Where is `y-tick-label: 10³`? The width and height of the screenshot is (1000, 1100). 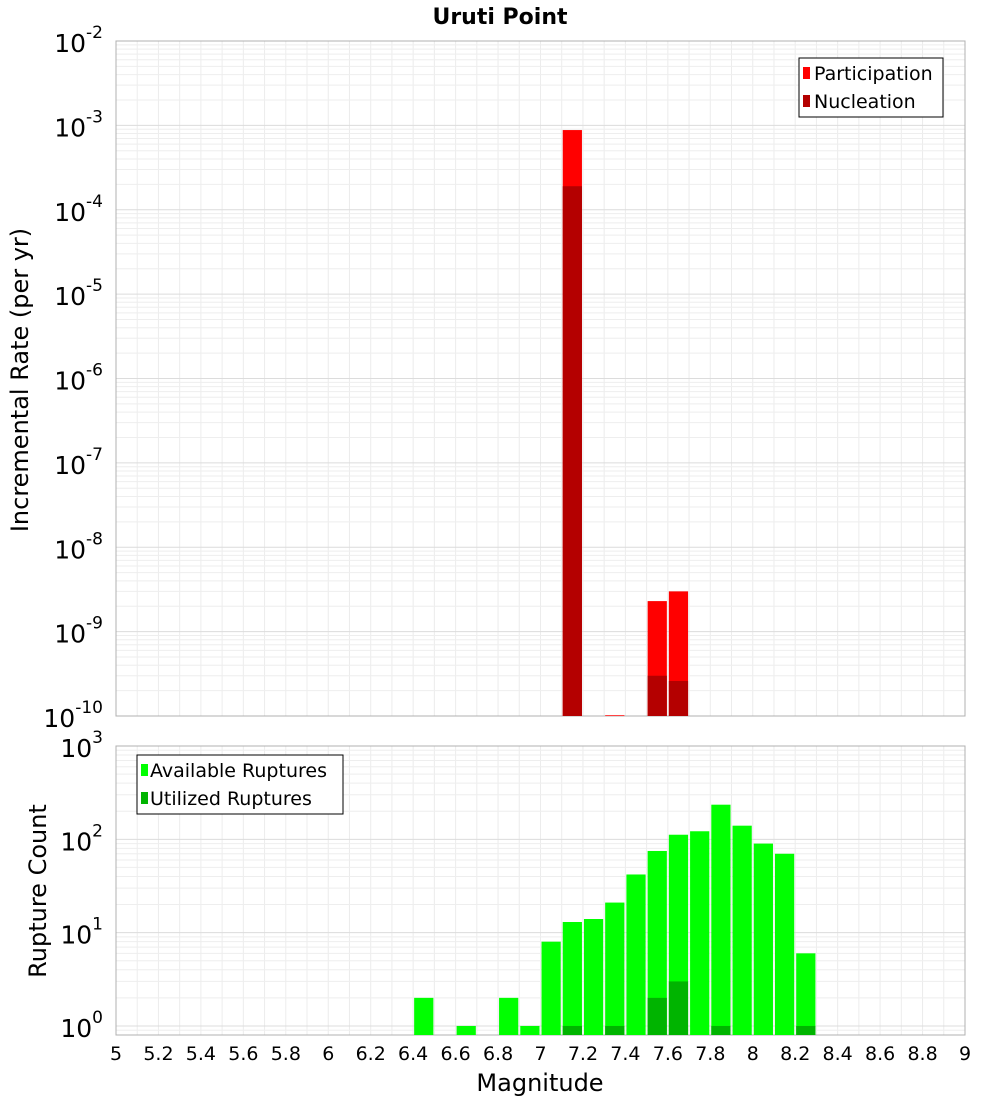
y-tick-label: 10³ is located at coordinates (81, 745).